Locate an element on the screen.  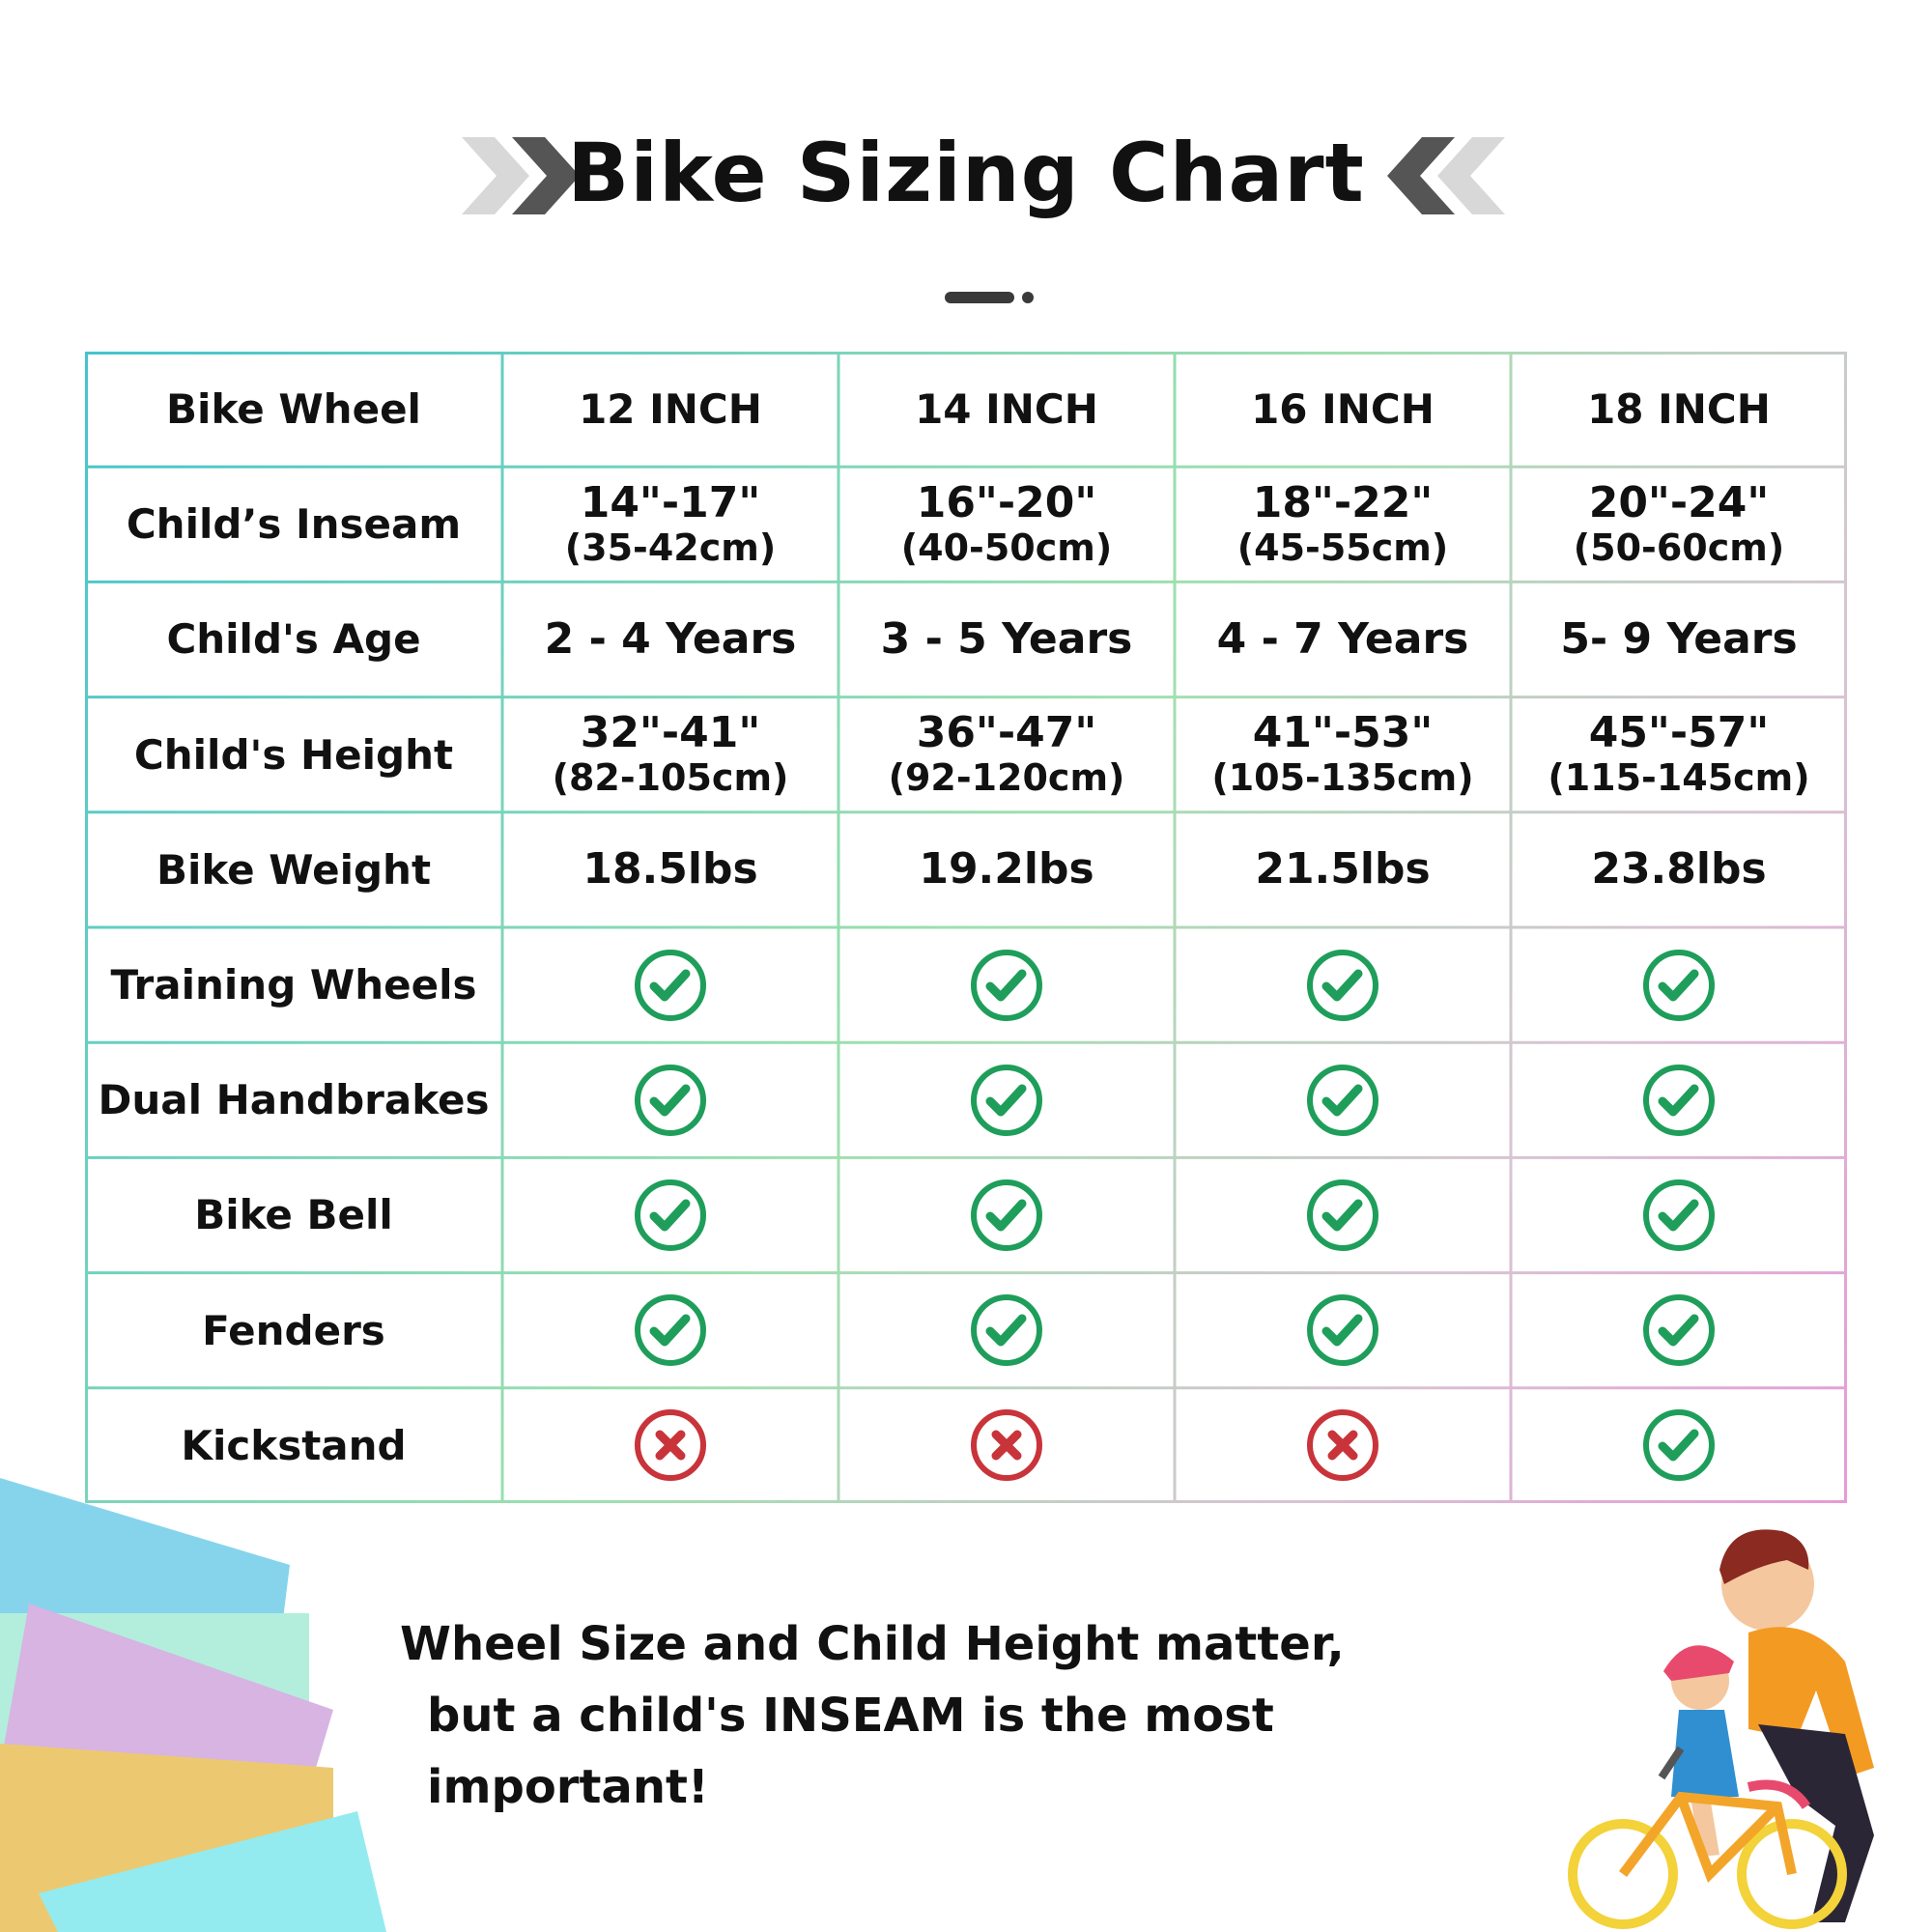
table-cell: 23.8lbs is located at coordinates (1679, 869).